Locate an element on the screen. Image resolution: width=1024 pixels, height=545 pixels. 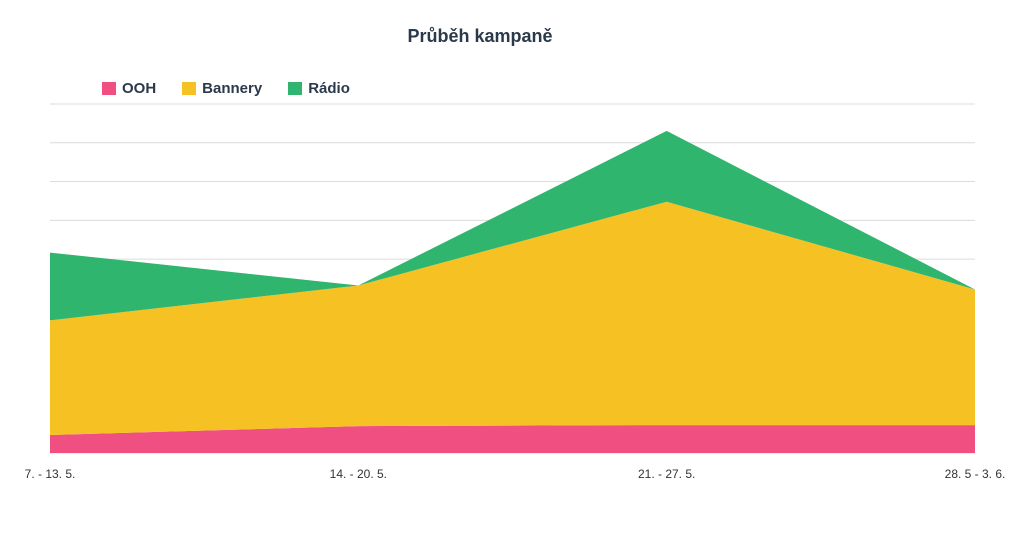
legend-item-bannery: Bannery is located at coordinates (222, 88).